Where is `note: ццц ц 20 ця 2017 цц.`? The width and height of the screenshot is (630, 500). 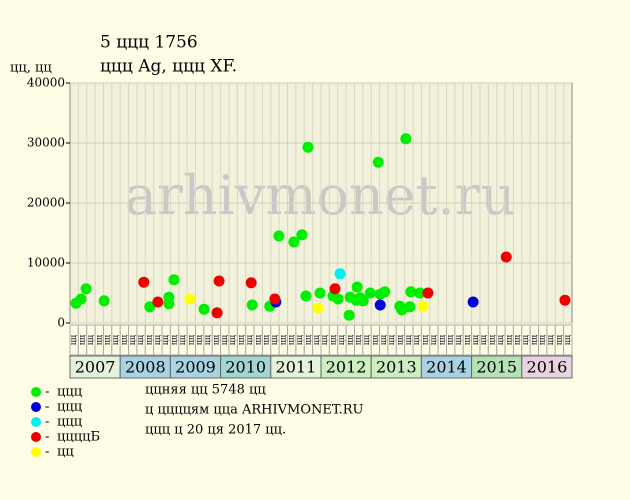
note: ццц ц 20 ця 2017 цц. is located at coordinates (215, 430).